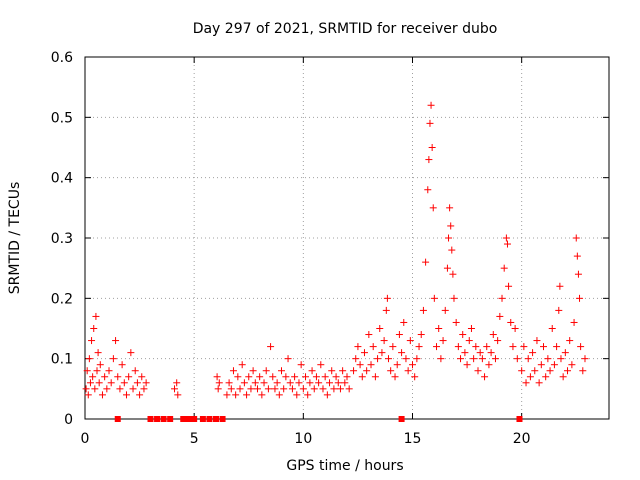 This screenshot has height=480, width=640. I want to click on y-axis-label: SRMTID / TECUs, so click(15, 238).